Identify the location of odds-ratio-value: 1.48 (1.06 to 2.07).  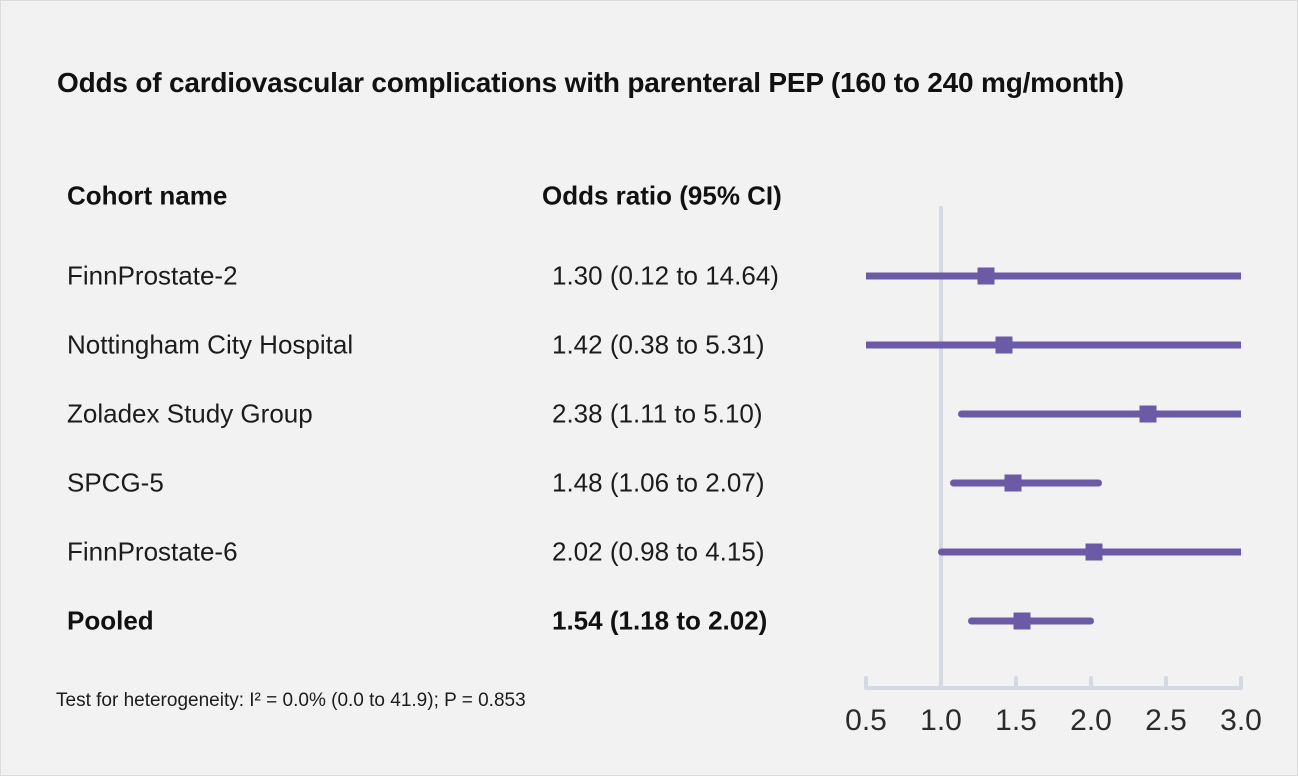
(658, 482).